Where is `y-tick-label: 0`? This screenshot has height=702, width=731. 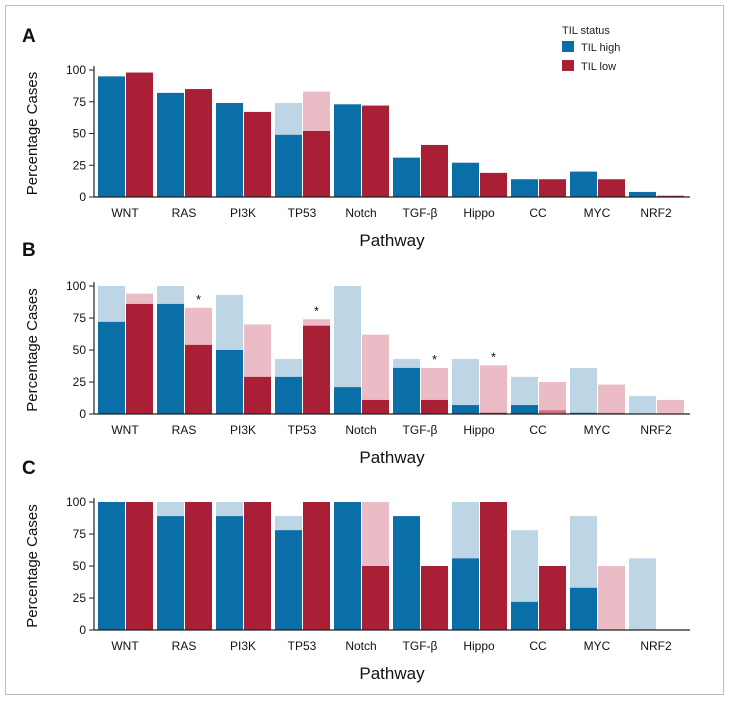
y-tick-label: 0 is located at coordinates (82, 630).